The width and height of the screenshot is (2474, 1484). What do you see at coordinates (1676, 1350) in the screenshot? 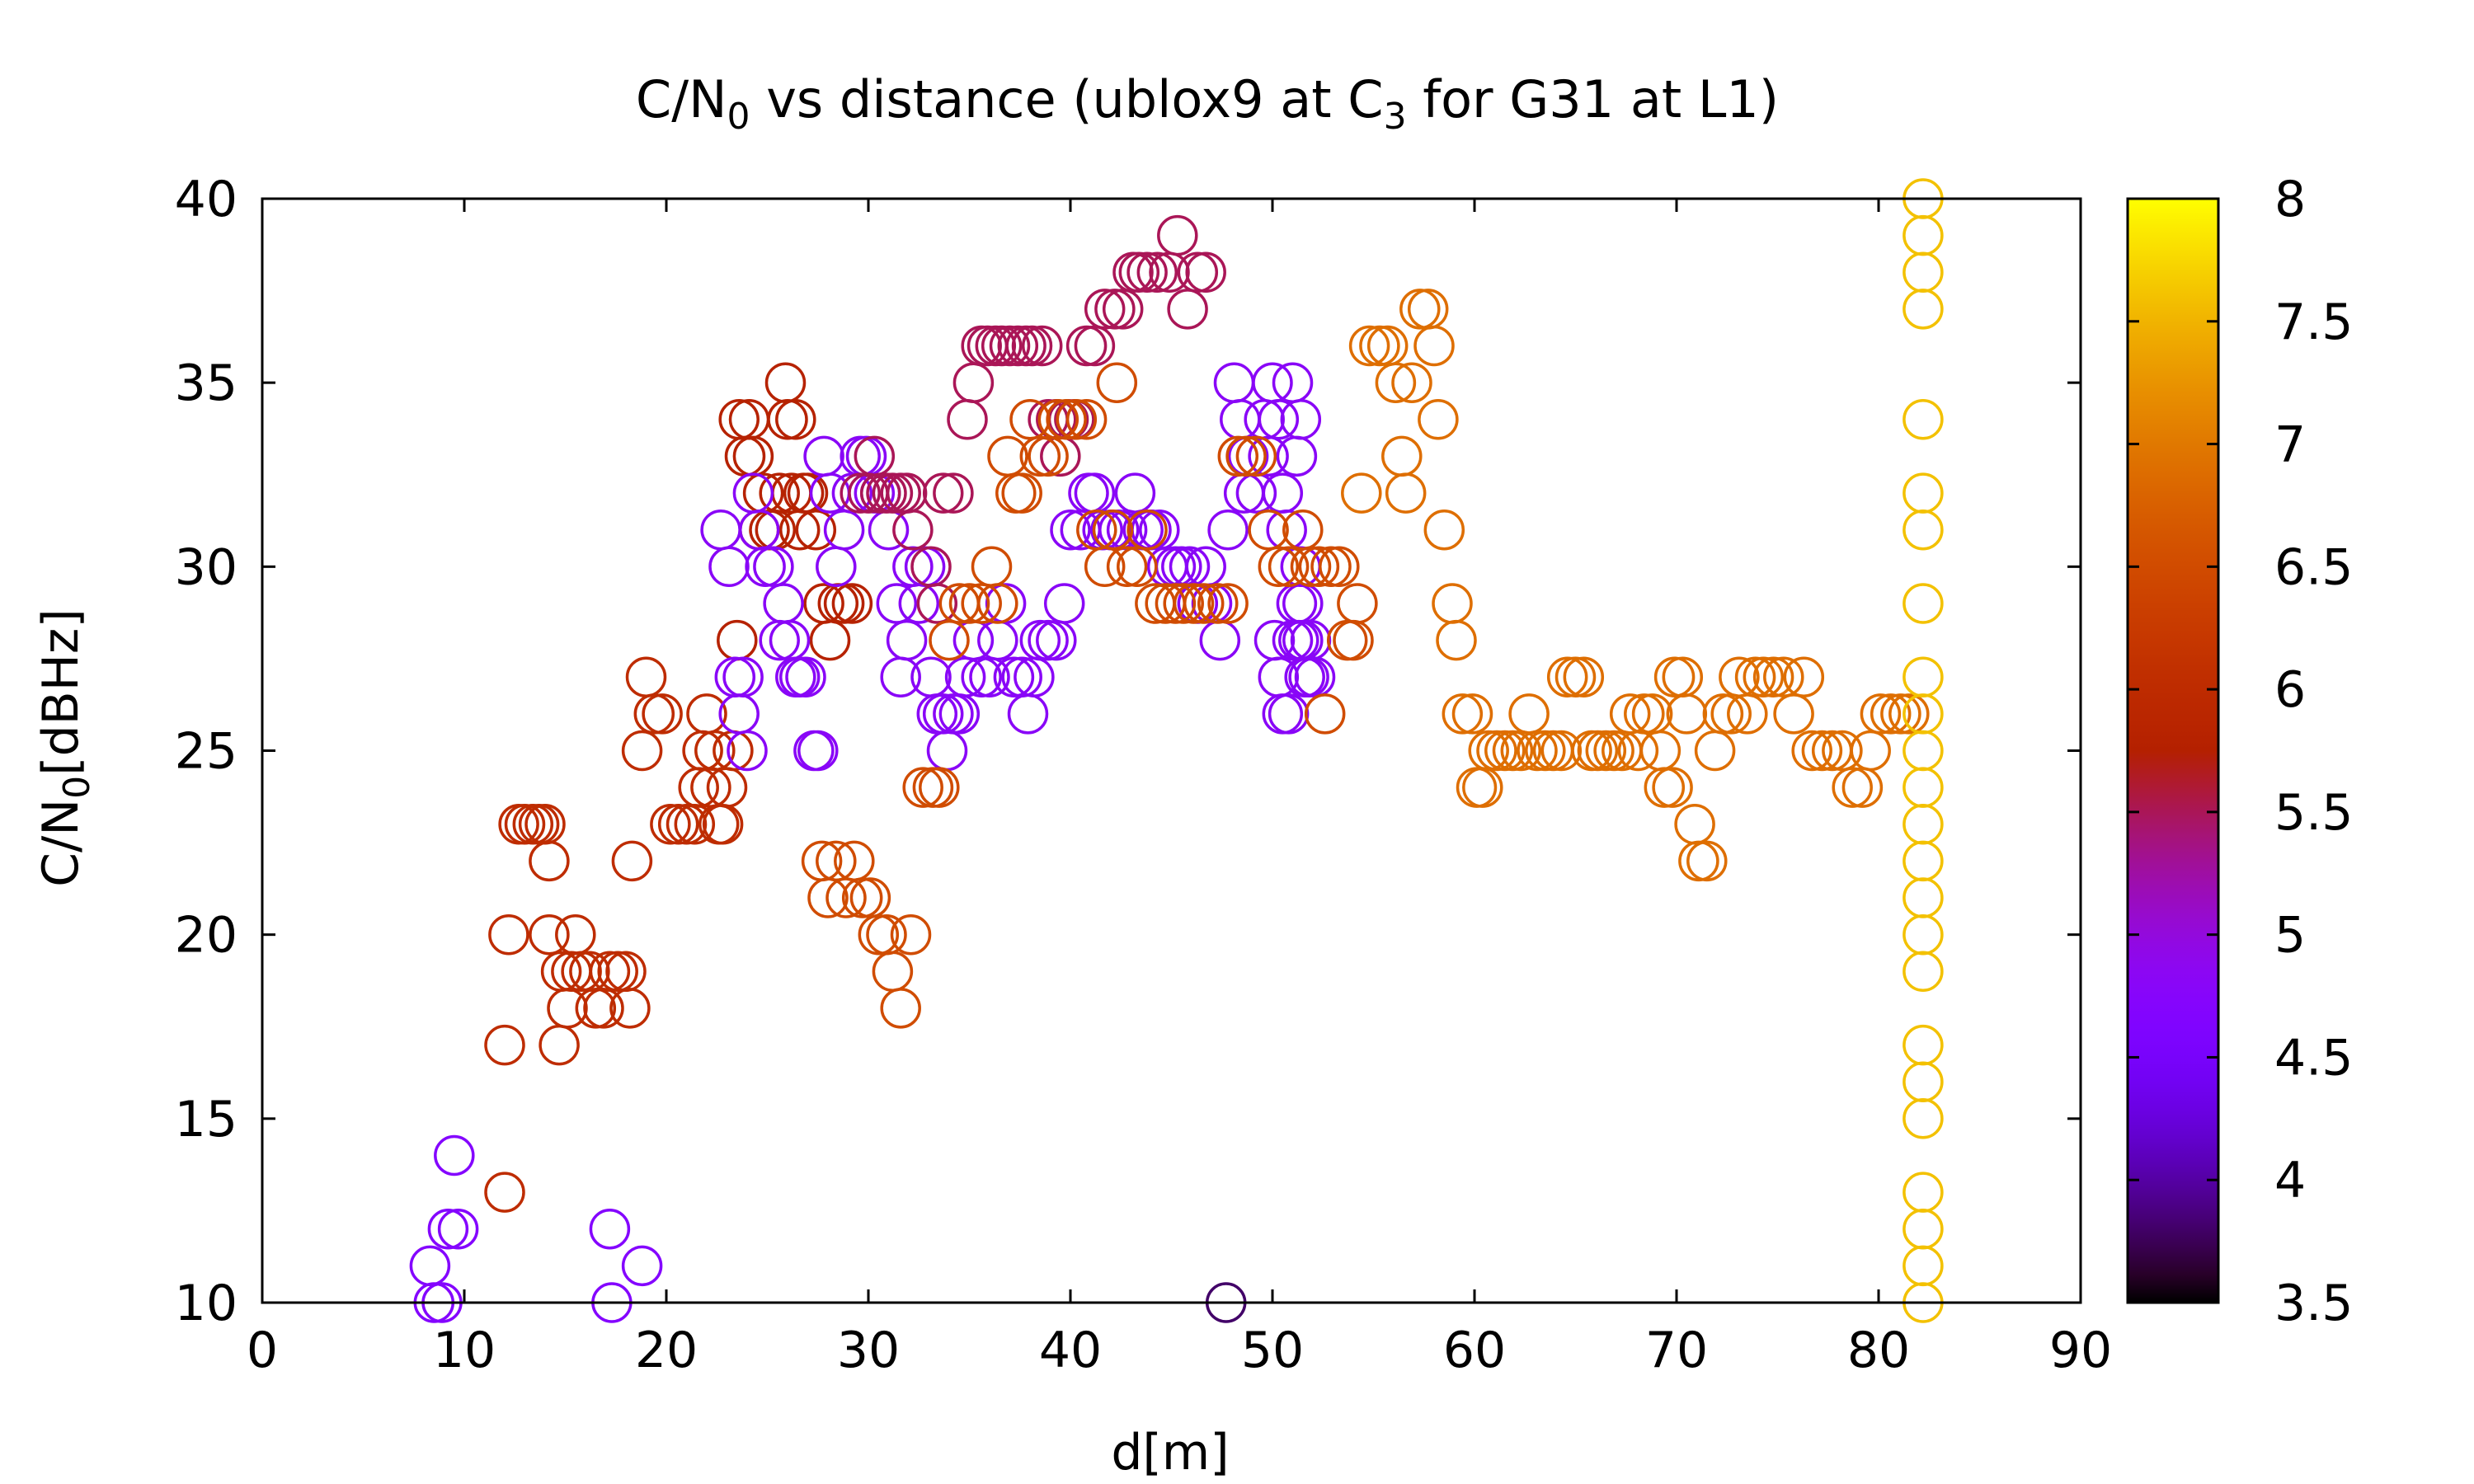
I see `x-tick-label: 70` at bounding box center [1676, 1350].